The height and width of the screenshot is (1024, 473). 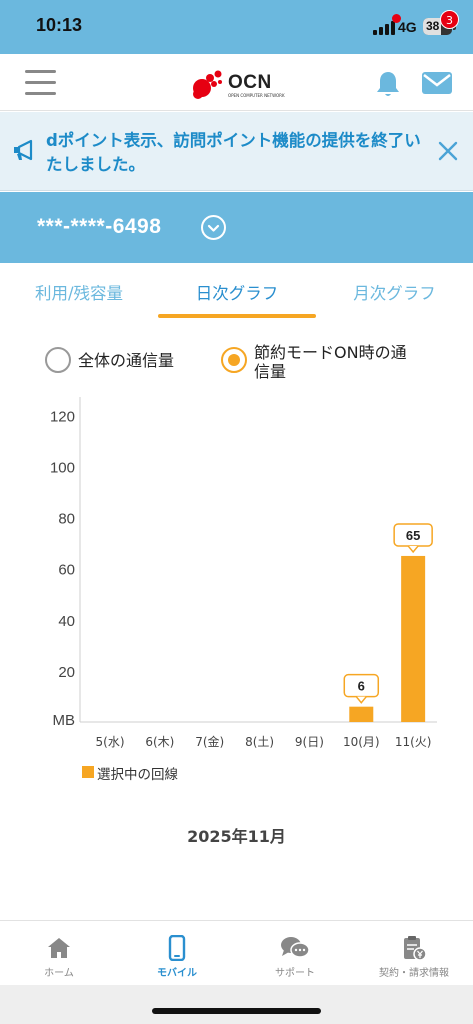 What do you see at coordinates (413, 742) in the screenshot?
I see `x-tick-label: 11(火)` at bounding box center [413, 742].